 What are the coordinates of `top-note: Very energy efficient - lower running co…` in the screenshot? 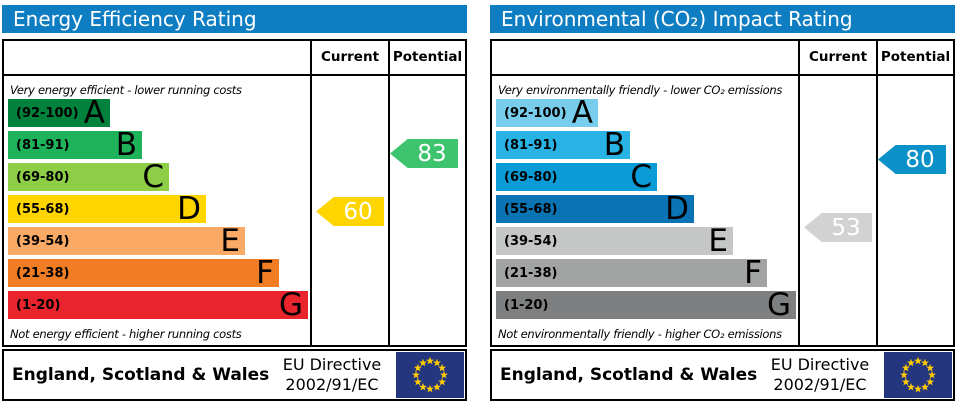 It's located at (126, 90).